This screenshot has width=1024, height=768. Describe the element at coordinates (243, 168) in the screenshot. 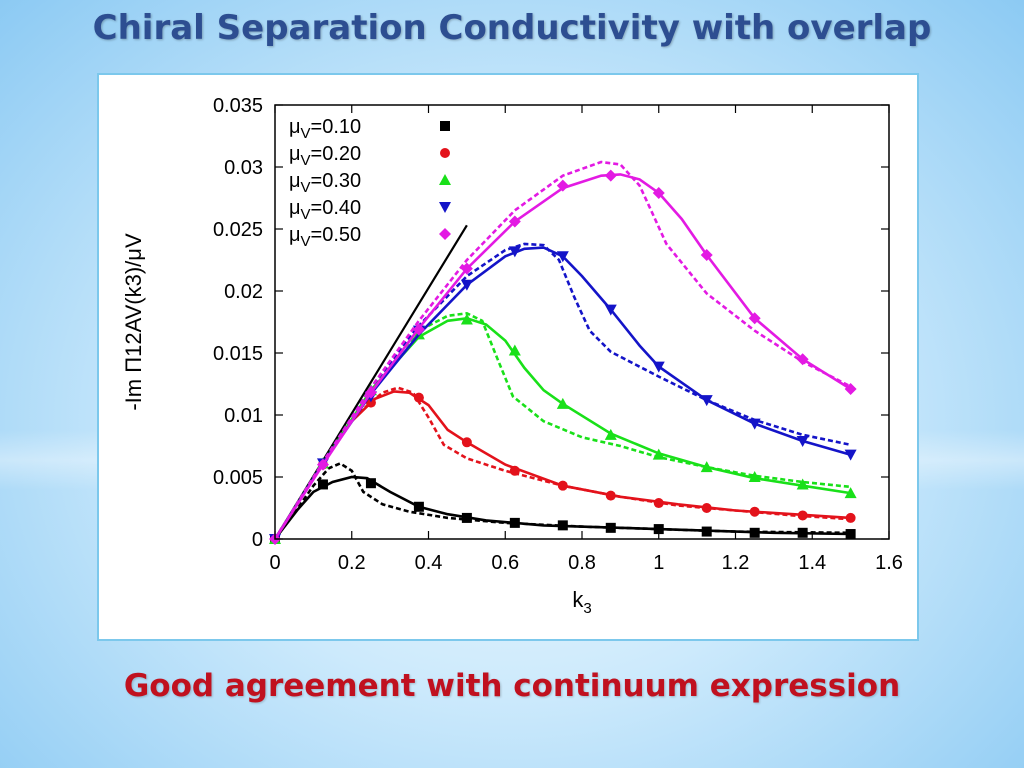

I see `y-tick-label: 0.03` at that location.